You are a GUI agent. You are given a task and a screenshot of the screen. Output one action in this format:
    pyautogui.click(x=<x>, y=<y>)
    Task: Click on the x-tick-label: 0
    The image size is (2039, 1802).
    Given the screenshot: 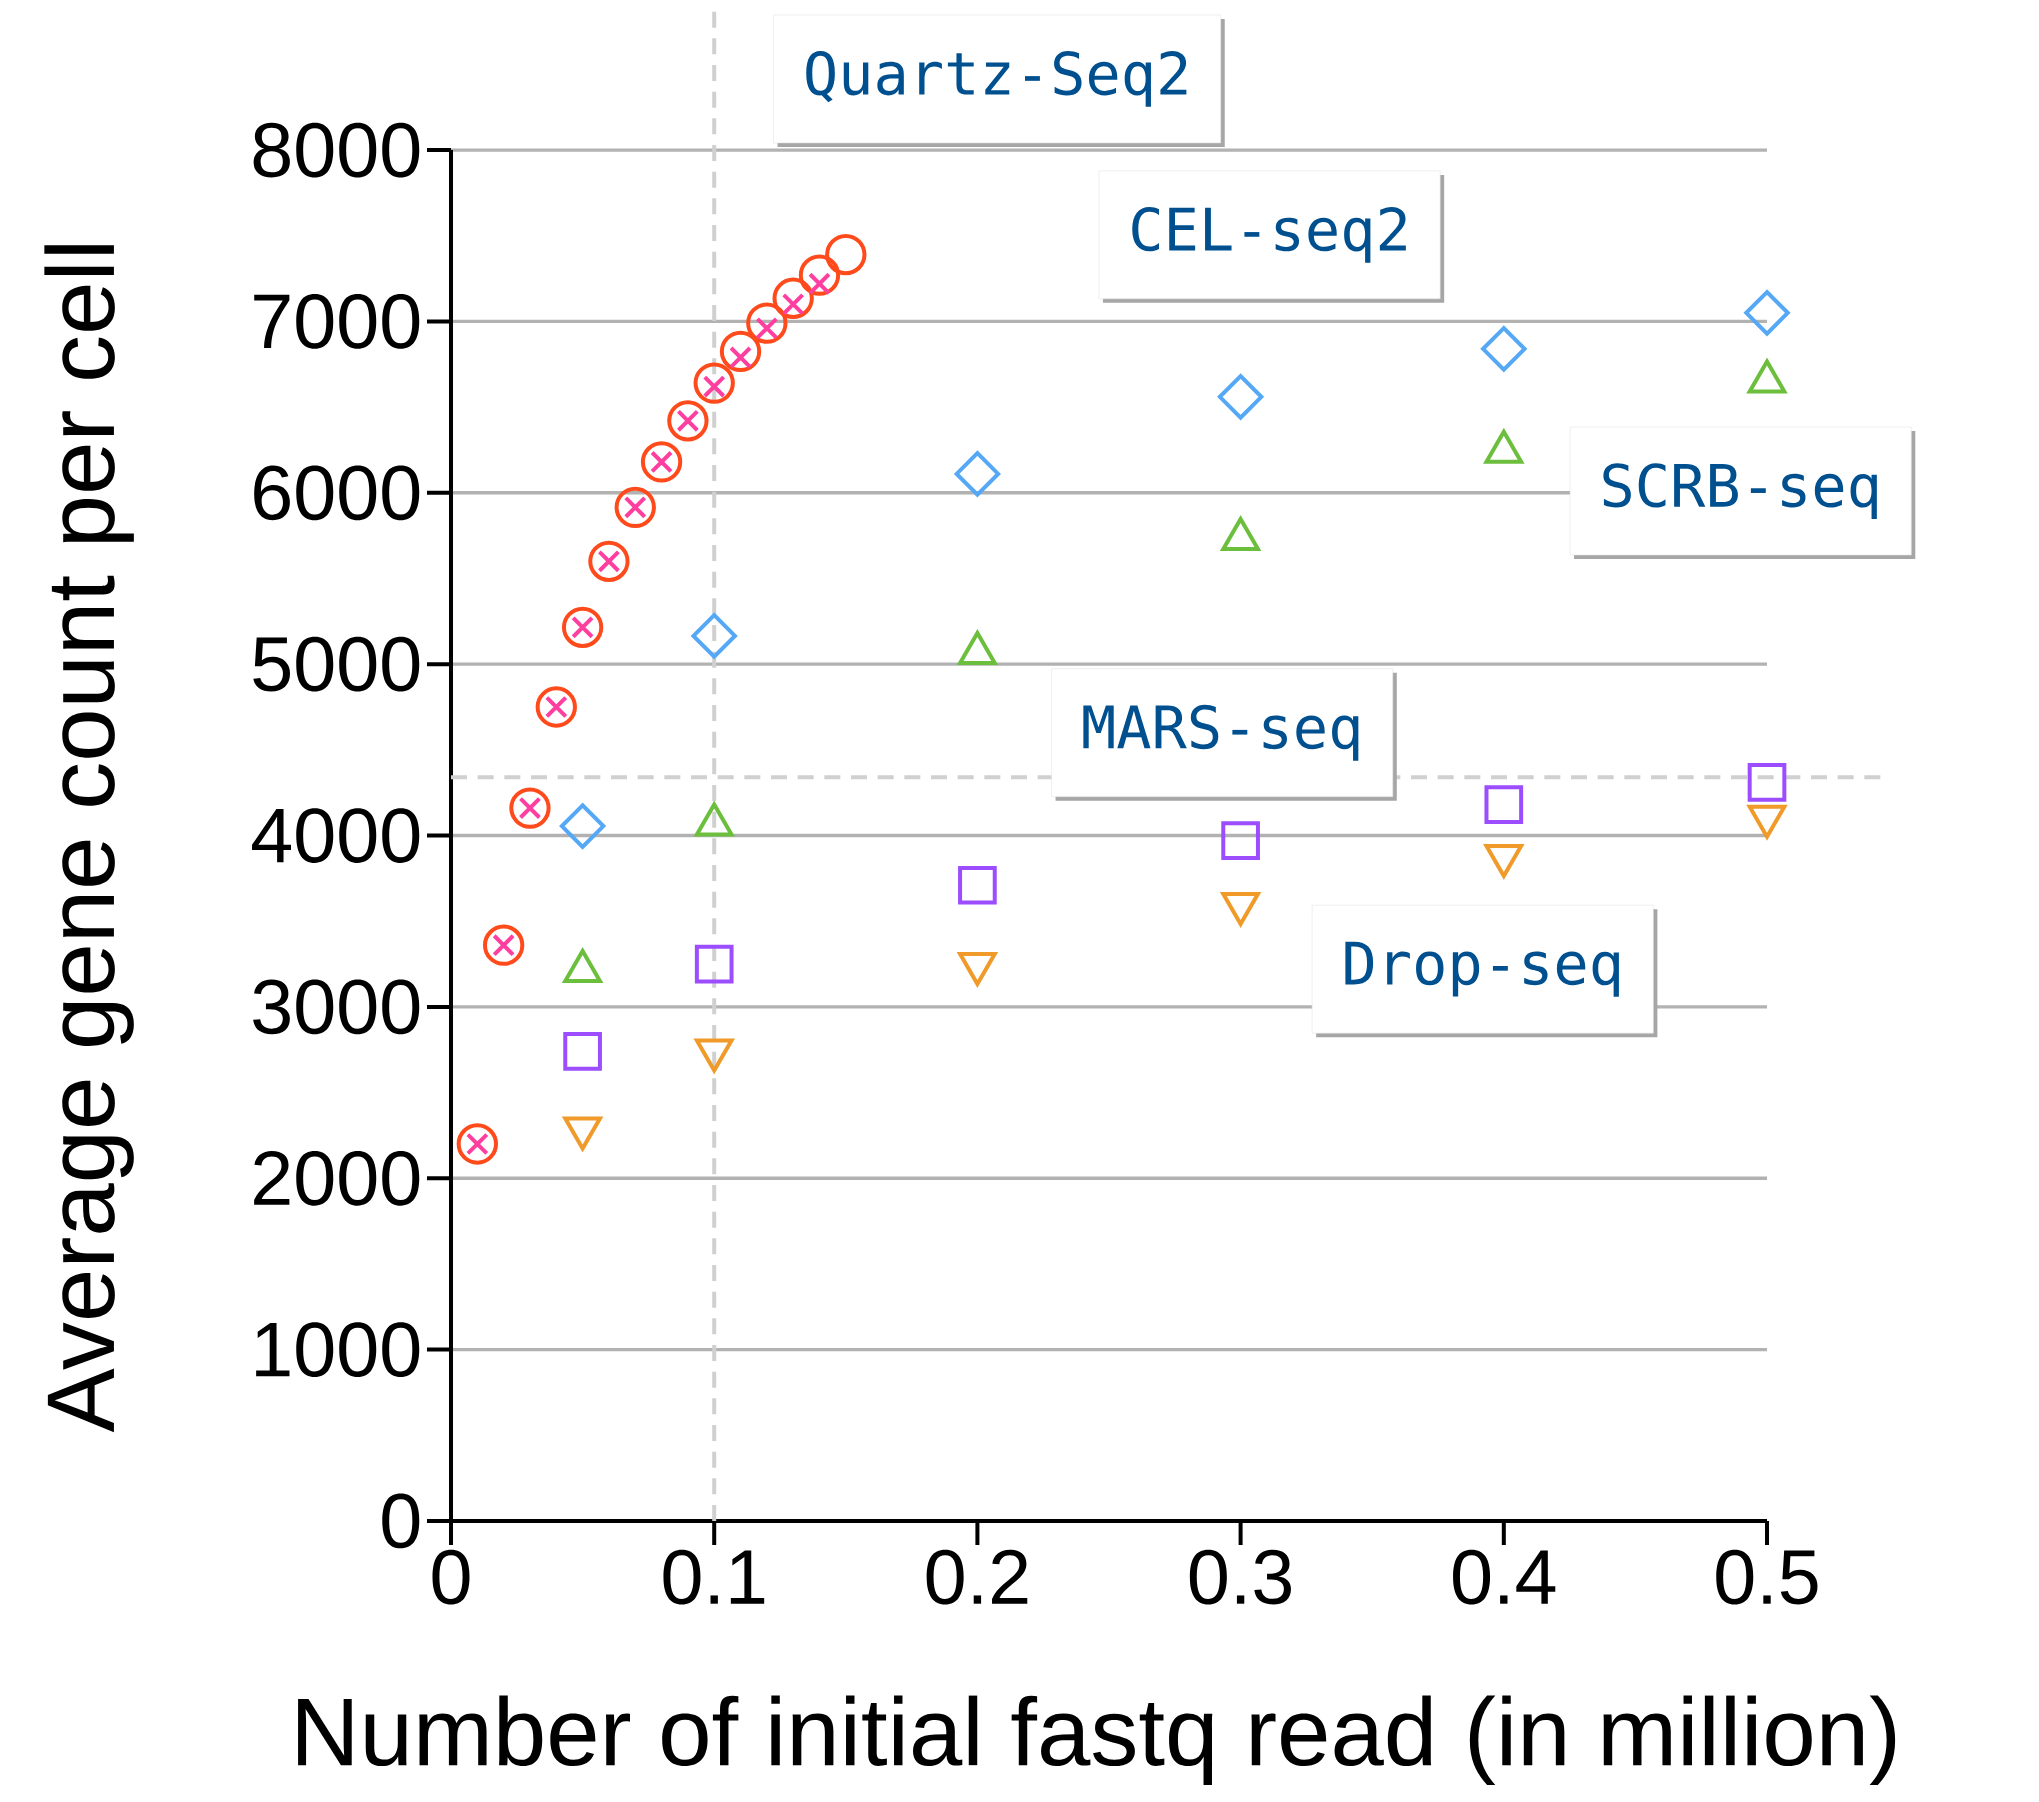 What is the action you would take?
    pyautogui.click(x=451, y=1577)
    